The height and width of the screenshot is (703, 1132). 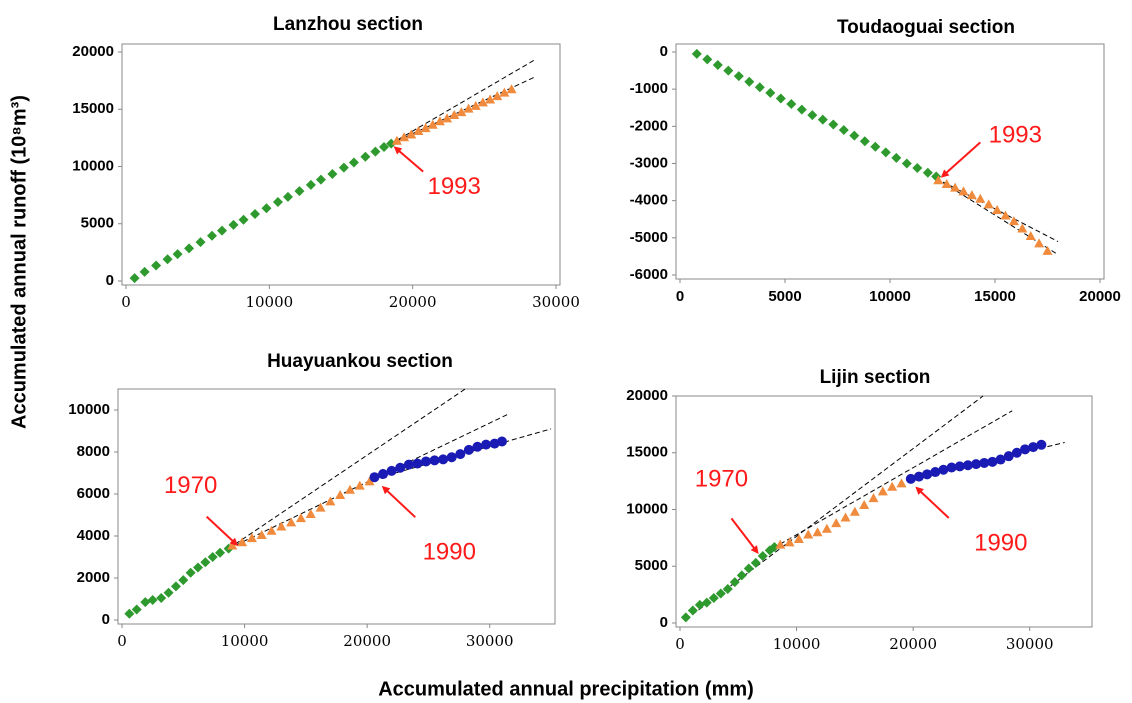 What do you see at coordinates (649, 200) in the screenshot?
I see `y-tick-label: -4000` at bounding box center [649, 200].